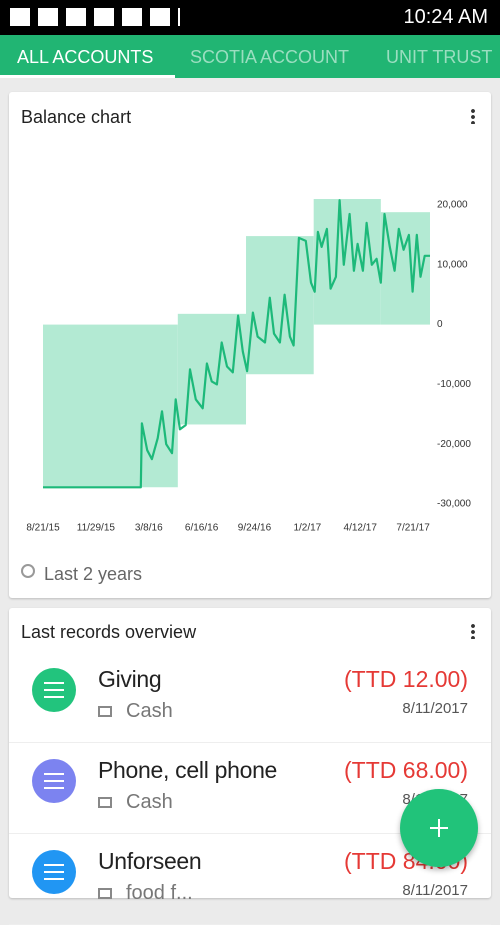 Image resolution: width=500 pixels, height=925 pixels. I want to click on period-label: Last 2 years, so click(93, 574).